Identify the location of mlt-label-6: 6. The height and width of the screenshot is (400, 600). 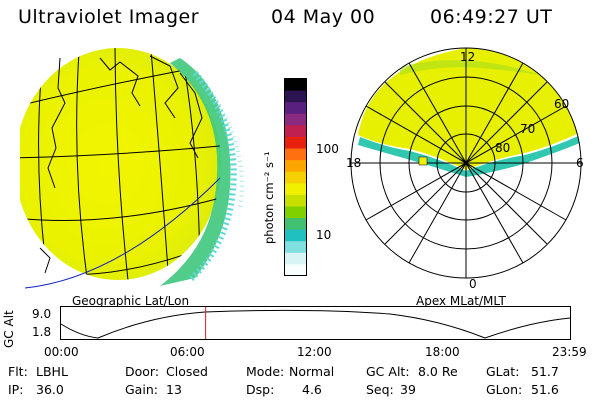
(580, 163).